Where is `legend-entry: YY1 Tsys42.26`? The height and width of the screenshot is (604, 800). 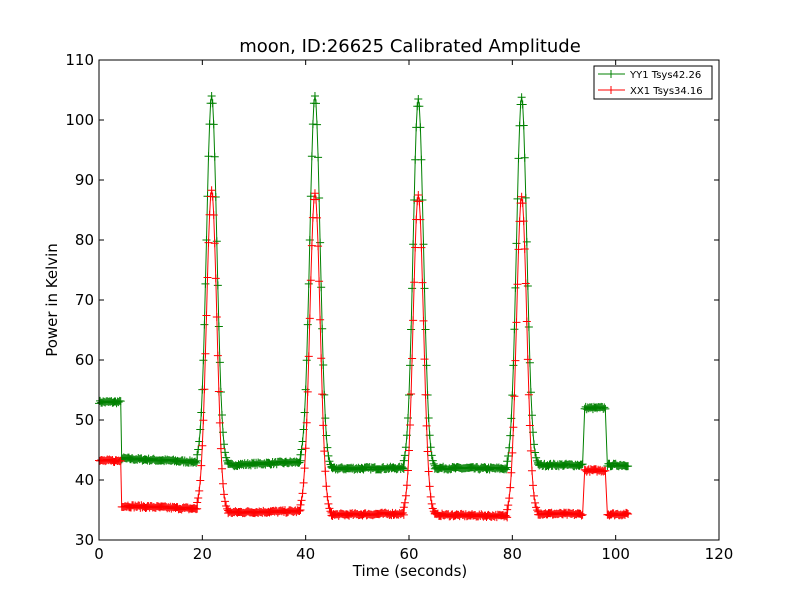 legend-entry: YY1 Tsys42.26 is located at coordinates (649, 75).